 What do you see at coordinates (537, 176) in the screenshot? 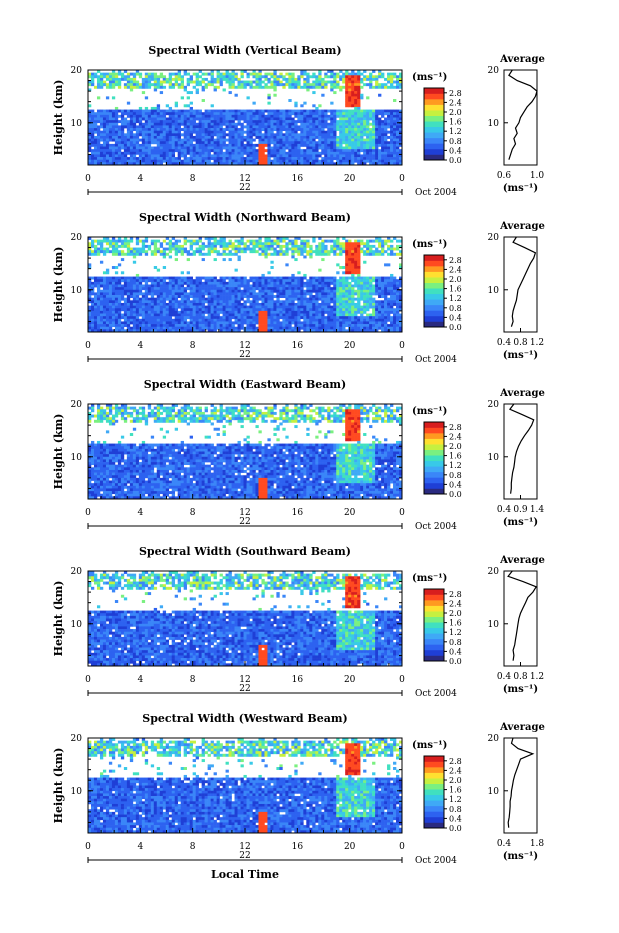
I see `profile-x-tick-label: 1.0` at bounding box center [537, 176].